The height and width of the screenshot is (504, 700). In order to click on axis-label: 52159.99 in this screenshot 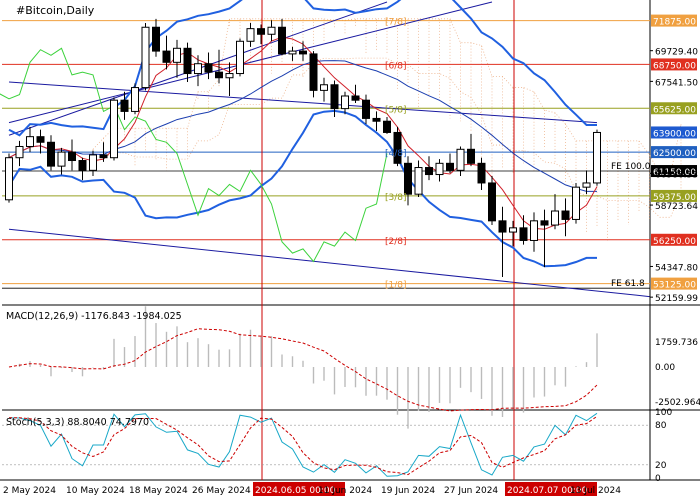, I will do `click(676, 299)`.